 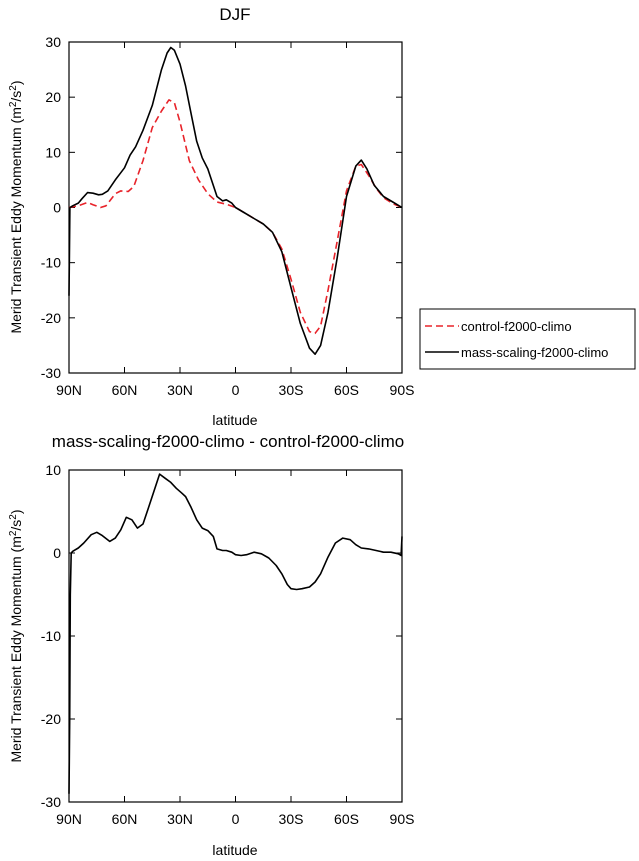 I want to click on bottom-panel-y-axis-label-sup: 2, so click(x=13, y=533).